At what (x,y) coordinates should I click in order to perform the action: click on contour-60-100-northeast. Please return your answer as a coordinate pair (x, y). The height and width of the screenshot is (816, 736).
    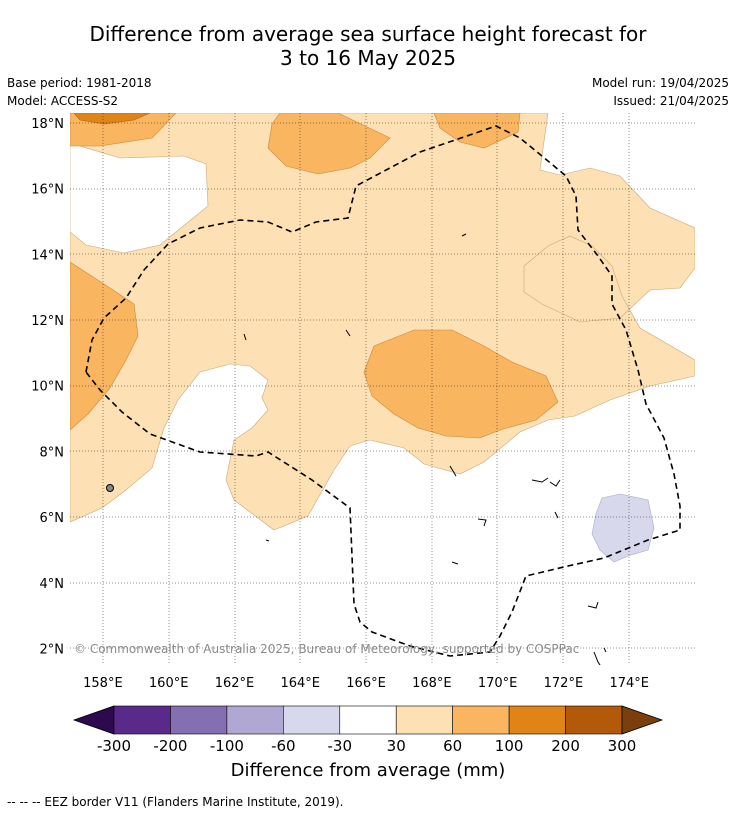
    Looking at the image, I should click on (477, 131).